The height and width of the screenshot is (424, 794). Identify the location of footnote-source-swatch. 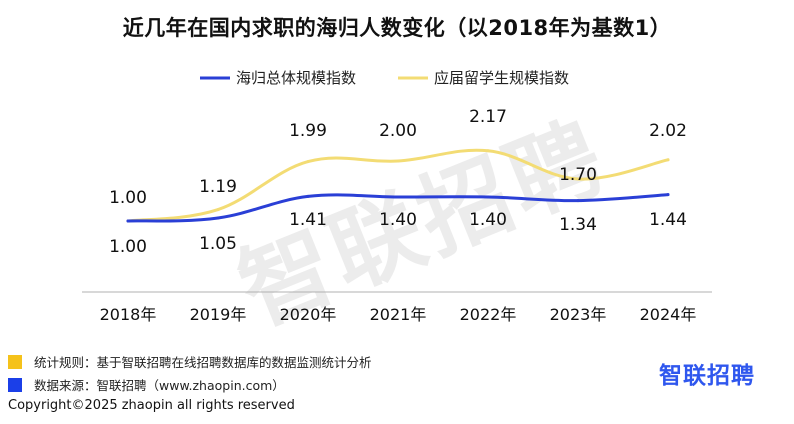
(15, 384).